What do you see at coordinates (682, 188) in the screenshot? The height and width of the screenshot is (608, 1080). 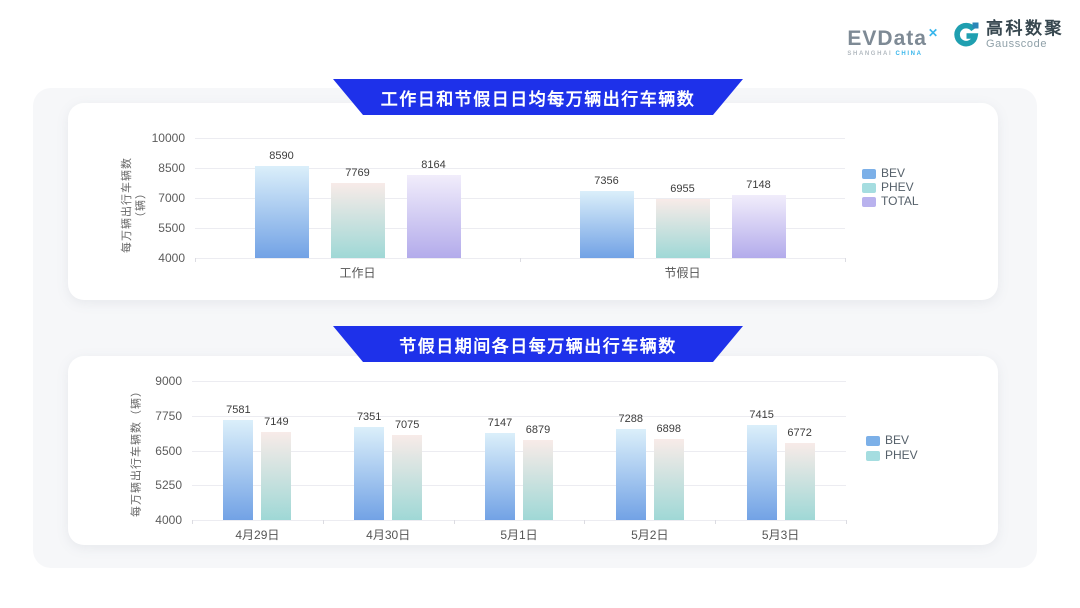 I see `bar-value-label: 6955` at bounding box center [682, 188].